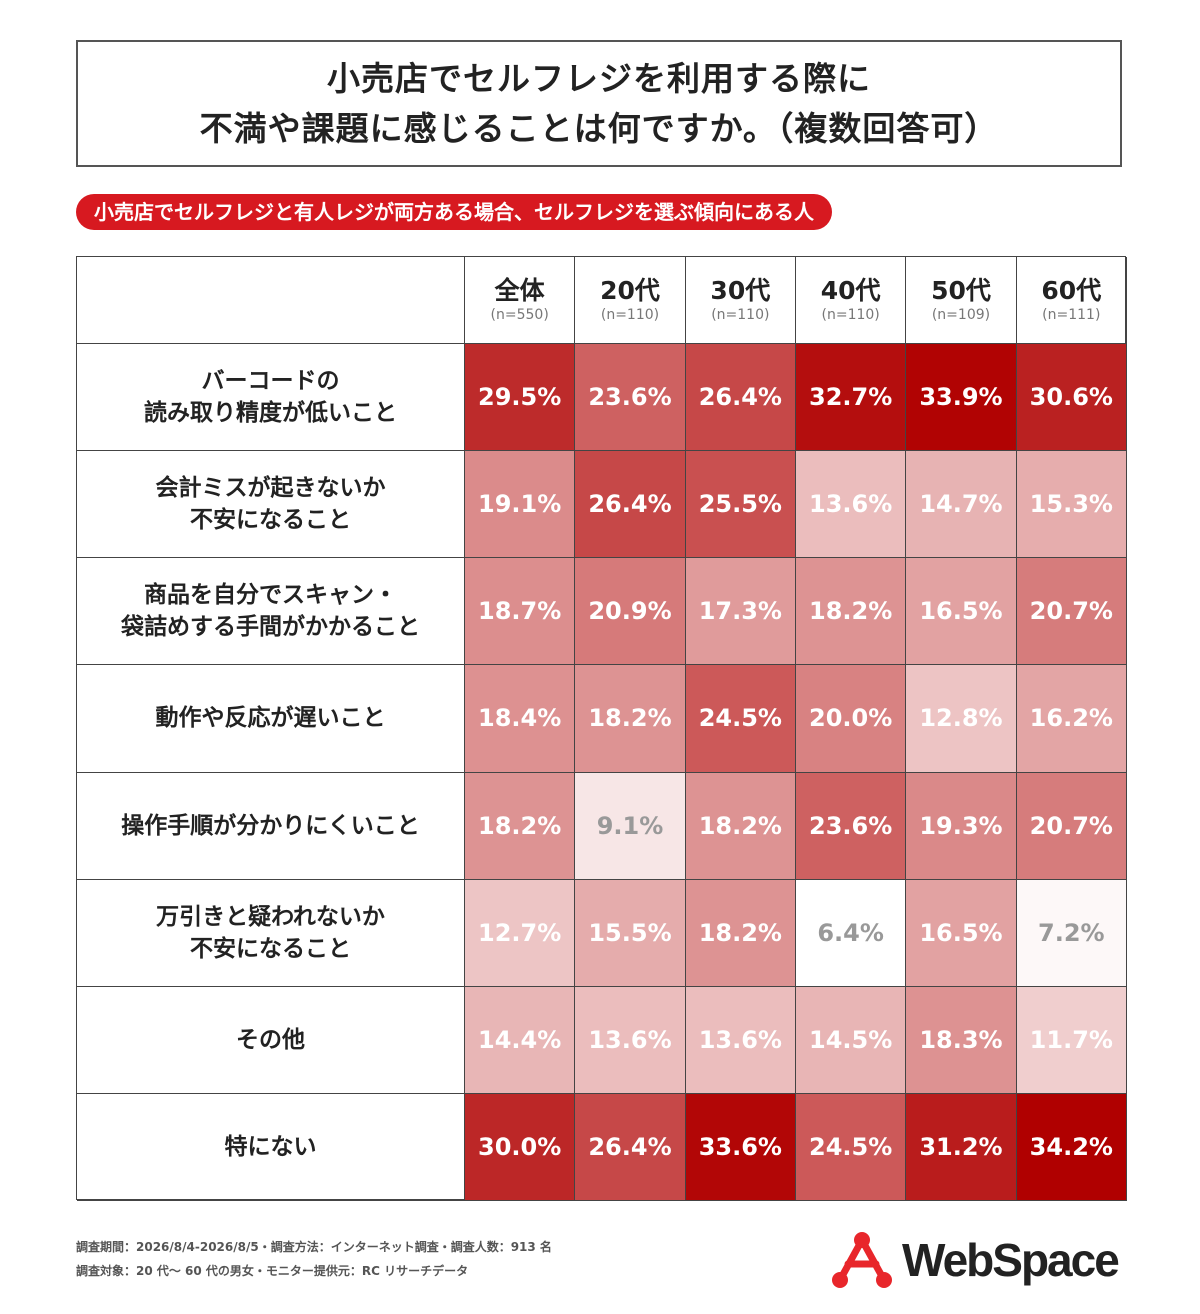  What do you see at coordinates (961, 1040) in the screenshot?
I see `heatmap-cell: 18.3%` at bounding box center [961, 1040].